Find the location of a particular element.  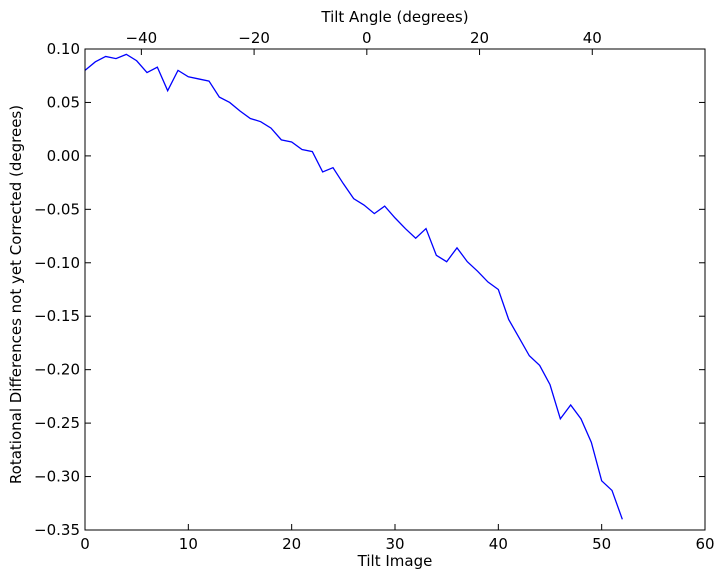

y-tick-label: 0.10 is located at coordinates (63, 49).